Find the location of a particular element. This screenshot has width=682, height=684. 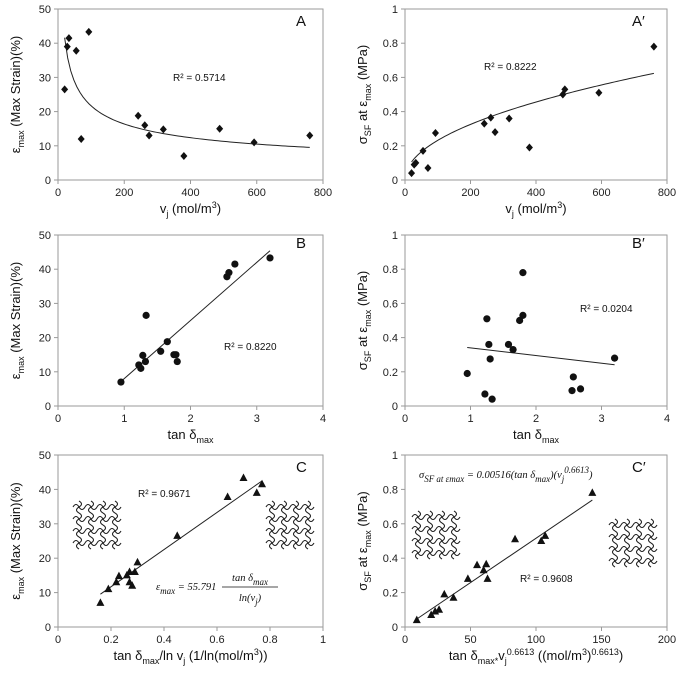

r-squared-label: R² = 0.8222 is located at coordinates (510, 67).